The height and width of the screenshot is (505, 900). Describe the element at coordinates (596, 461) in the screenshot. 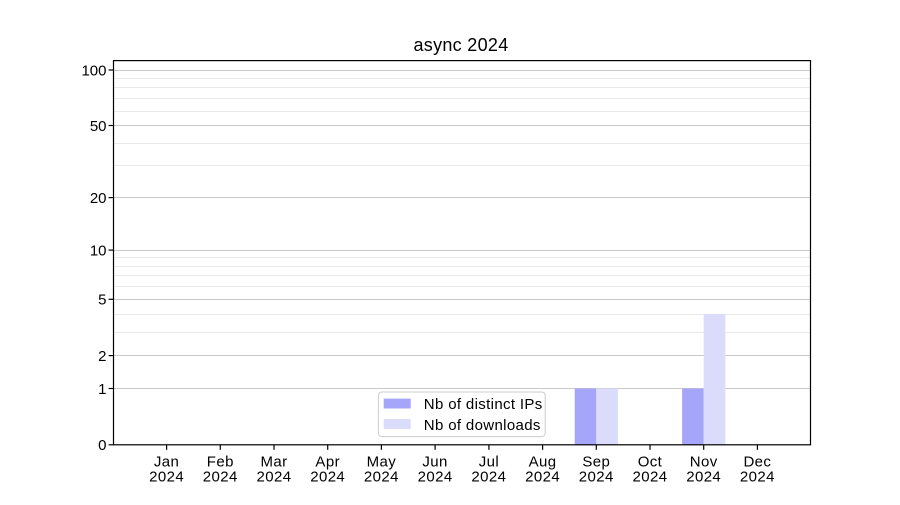

I see `svg-text: Sep` at that location.